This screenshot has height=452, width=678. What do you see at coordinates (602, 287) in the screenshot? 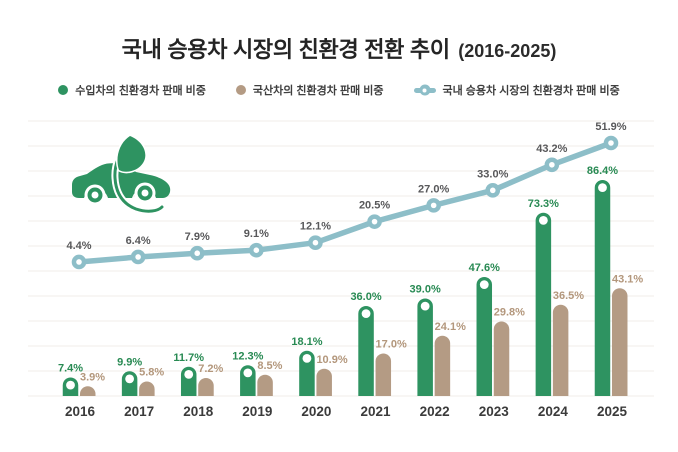
I see `bar-imported-2025` at bounding box center [602, 287].